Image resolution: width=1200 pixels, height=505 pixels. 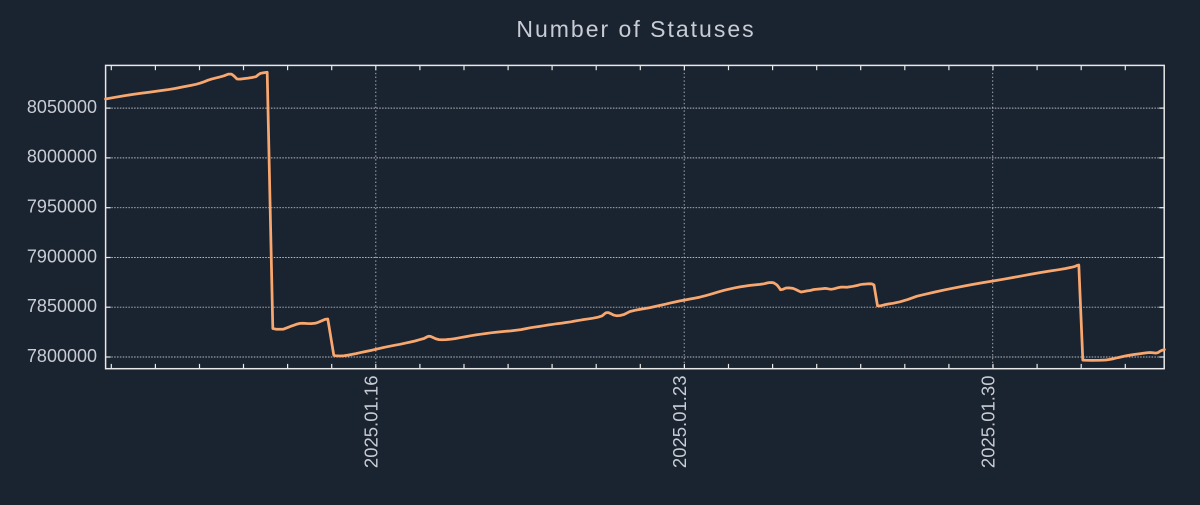 I want to click on svg-text: 7900000, so click(x=62, y=256).